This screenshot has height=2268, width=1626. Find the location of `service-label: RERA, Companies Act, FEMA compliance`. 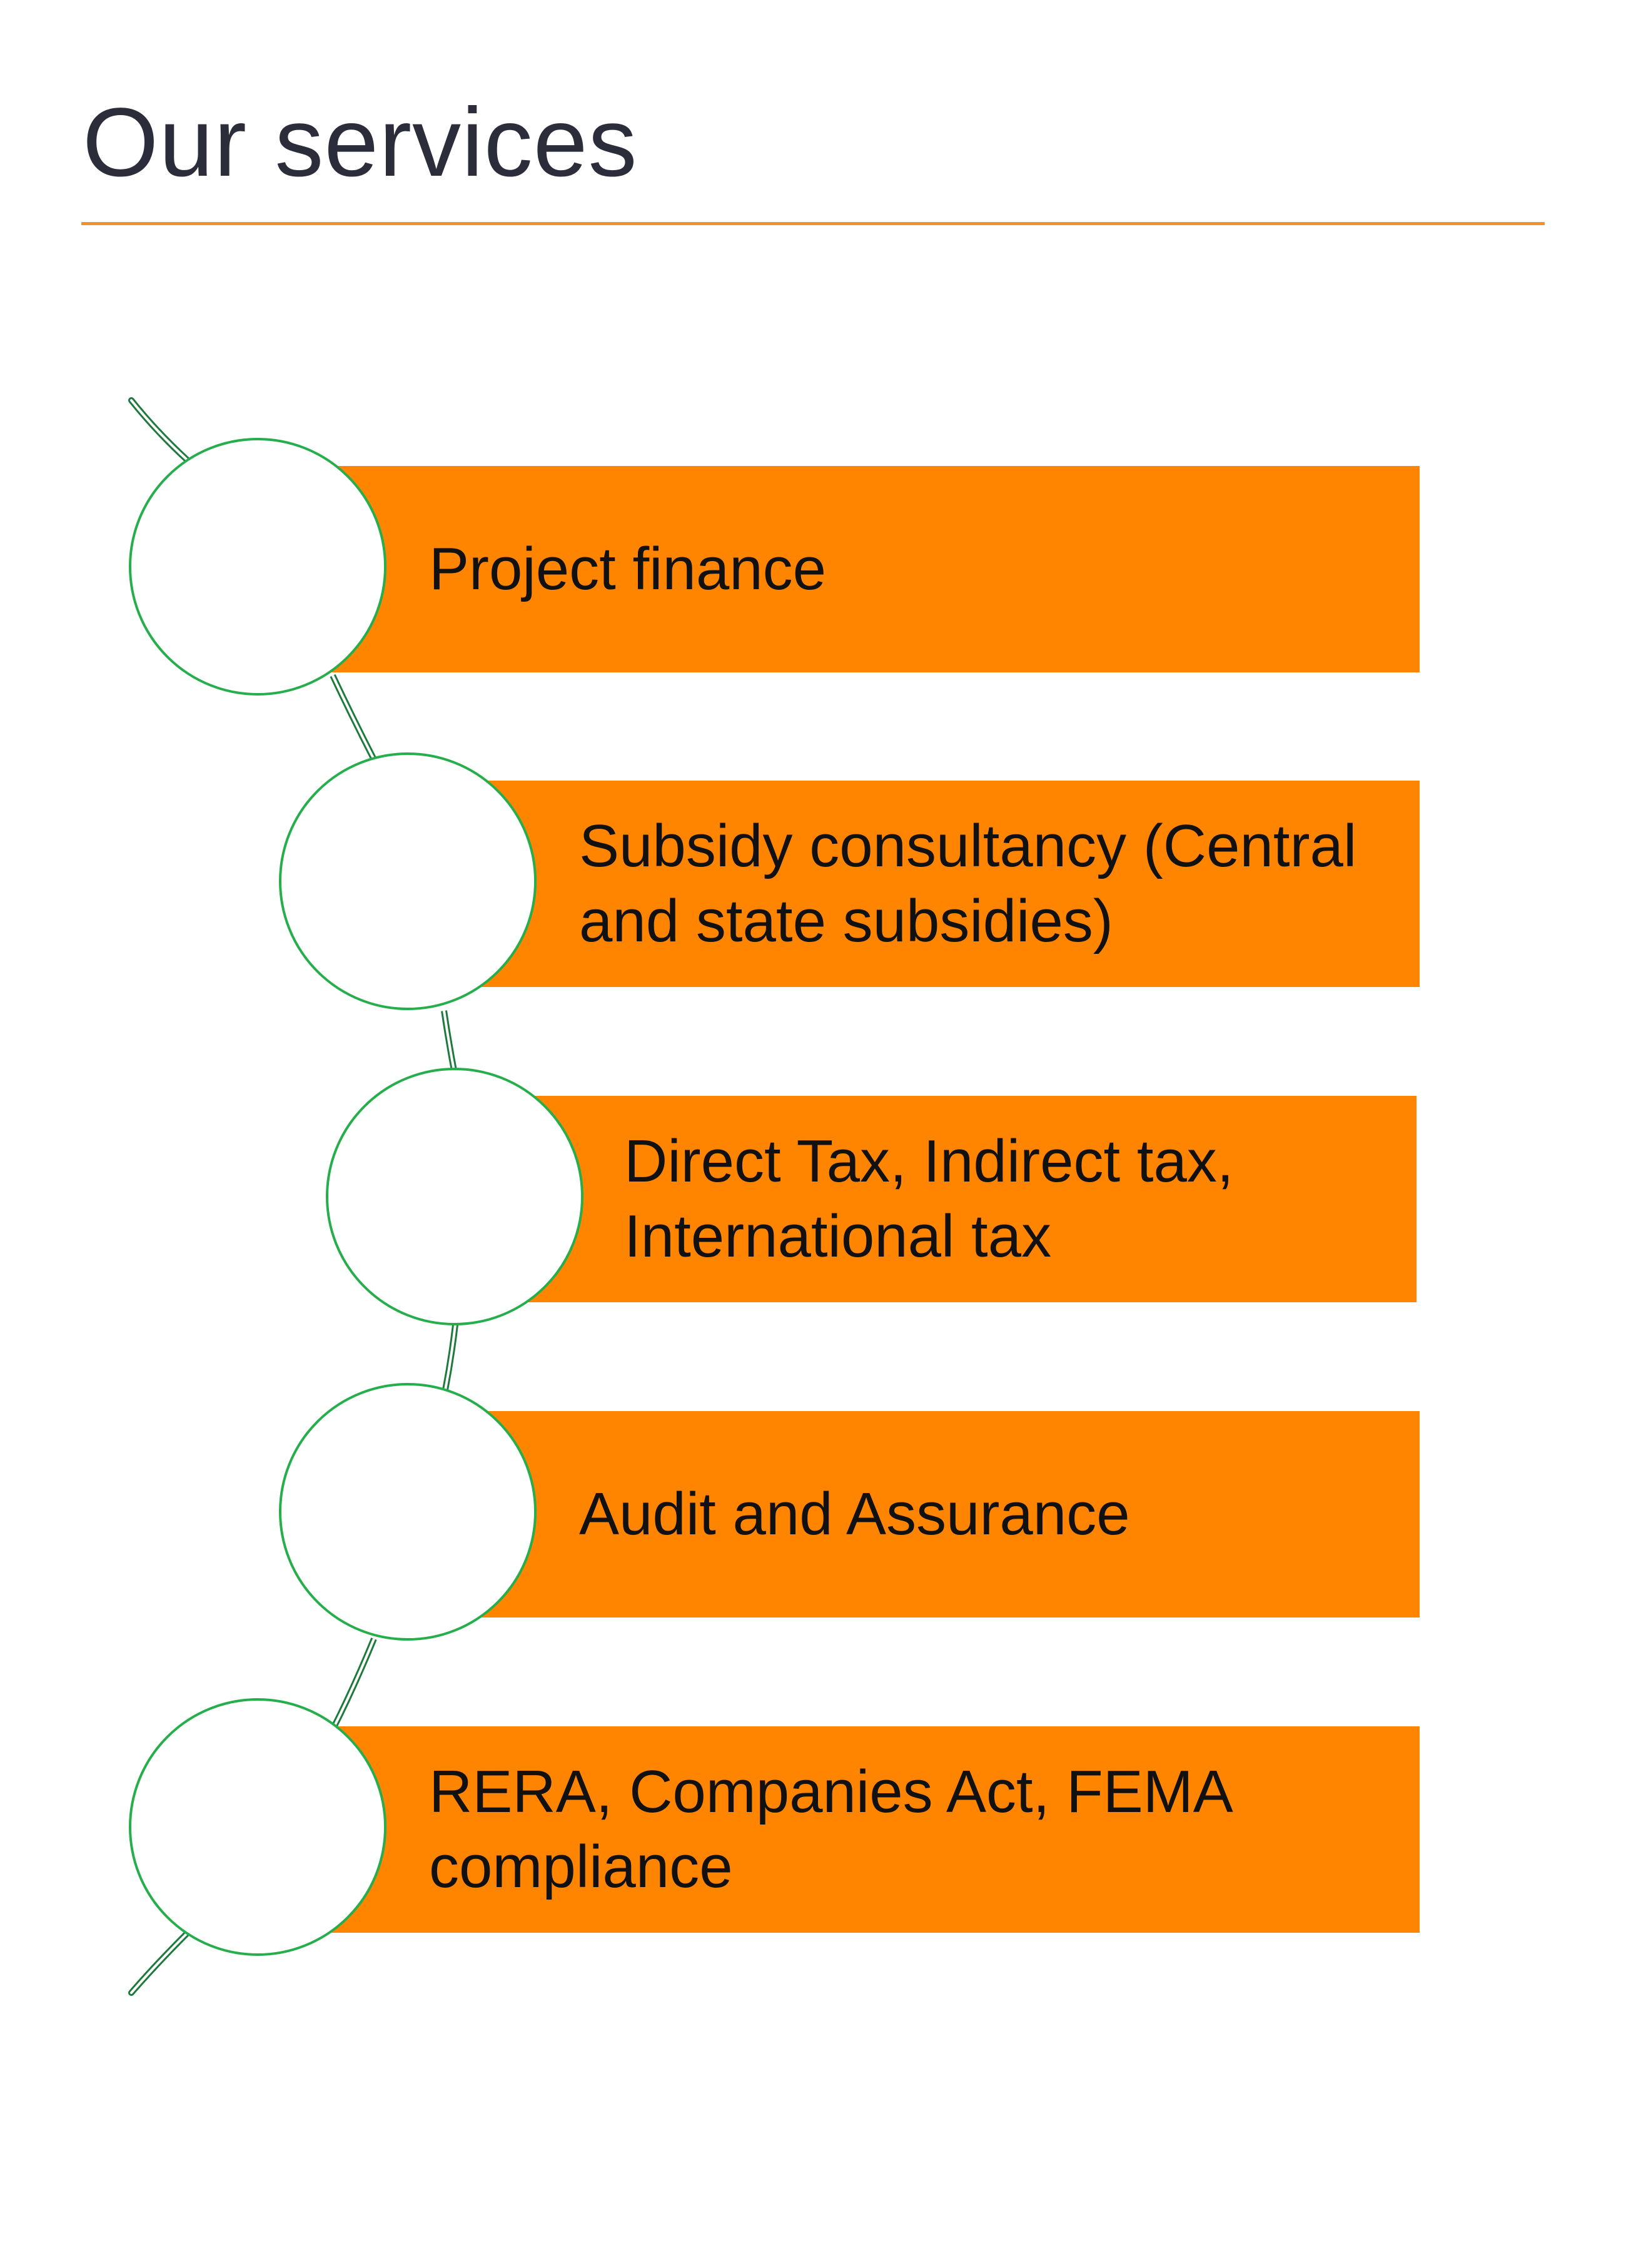

service-label: RERA, Companies Act, FEMA compliance is located at coordinates (830, 1829).